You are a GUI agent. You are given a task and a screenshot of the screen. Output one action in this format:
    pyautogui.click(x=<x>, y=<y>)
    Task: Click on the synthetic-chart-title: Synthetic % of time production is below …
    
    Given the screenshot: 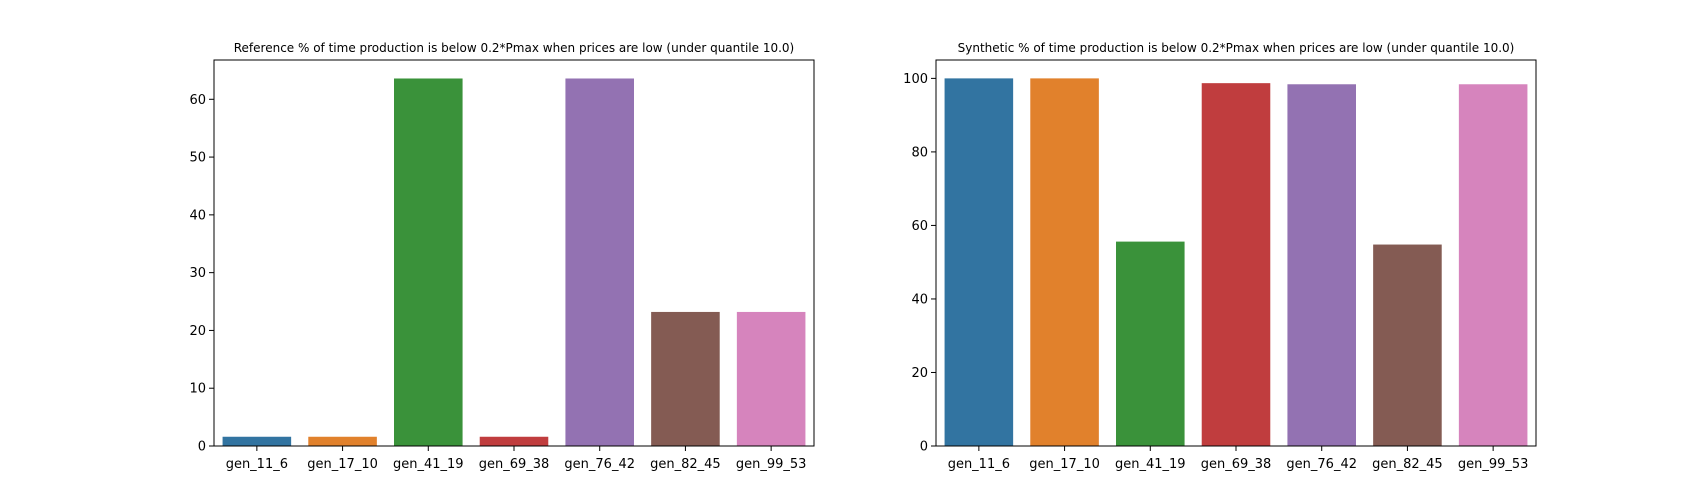 What is the action you would take?
    pyautogui.click(x=1236, y=48)
    